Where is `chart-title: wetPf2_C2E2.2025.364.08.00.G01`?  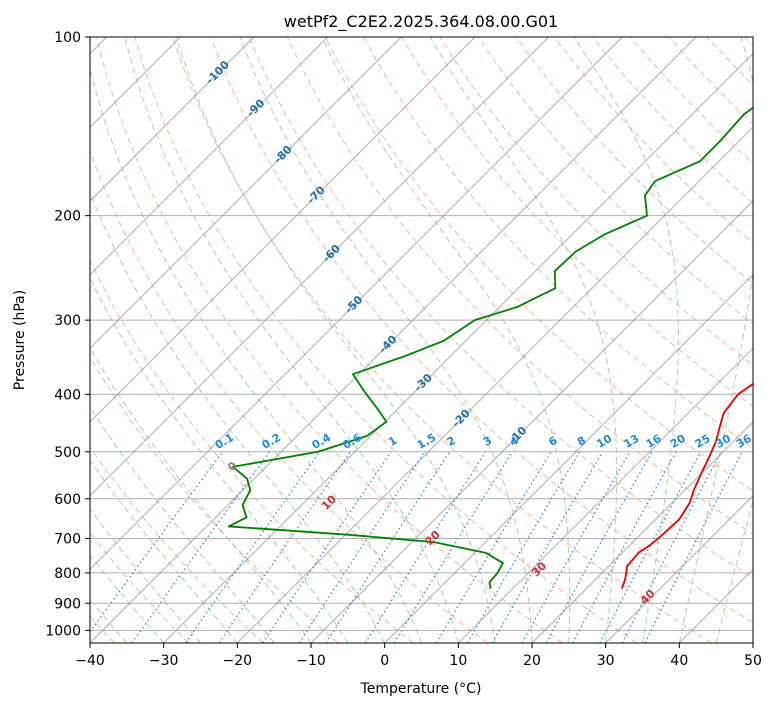 chart-title: wetPf2_C2E2.2025.364.08.00.G01 is located at coordinates (421, 22).